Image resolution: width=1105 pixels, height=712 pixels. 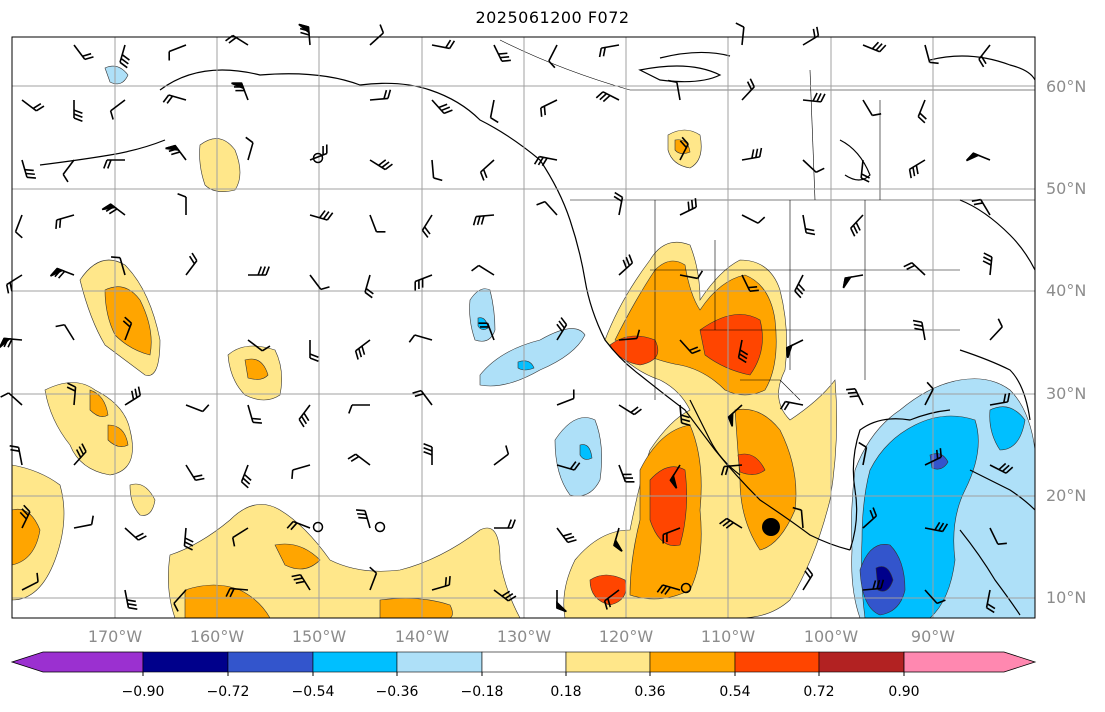 I want to click on chart-title: 2025061200 F072, so click(x=552, y=17).